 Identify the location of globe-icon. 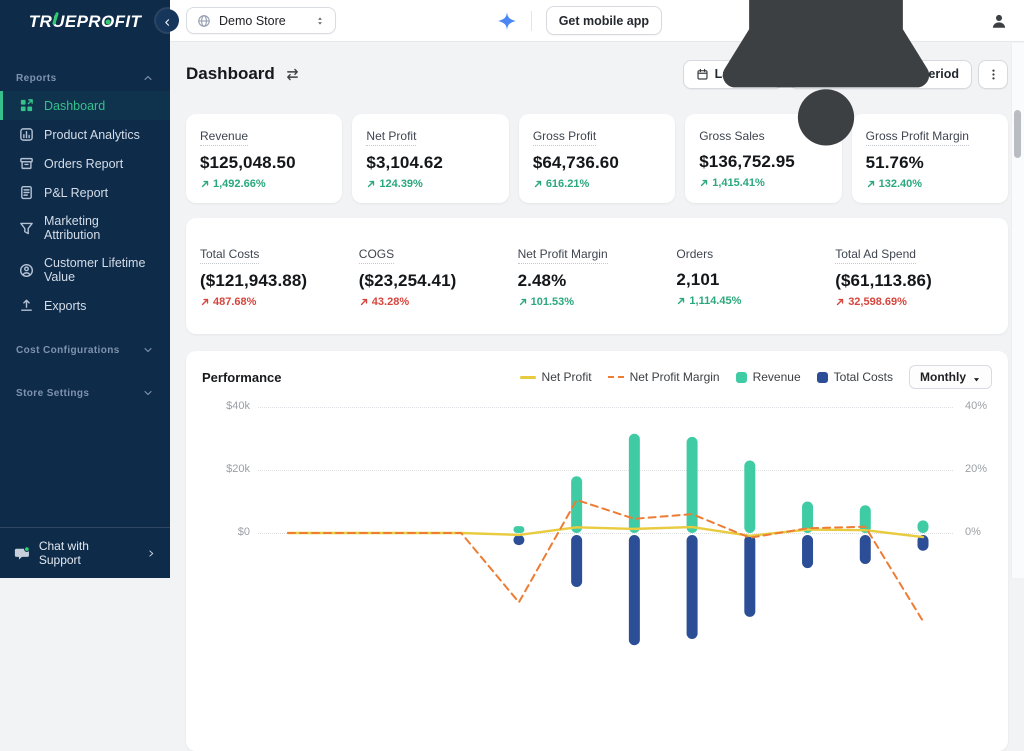
(204, 21).